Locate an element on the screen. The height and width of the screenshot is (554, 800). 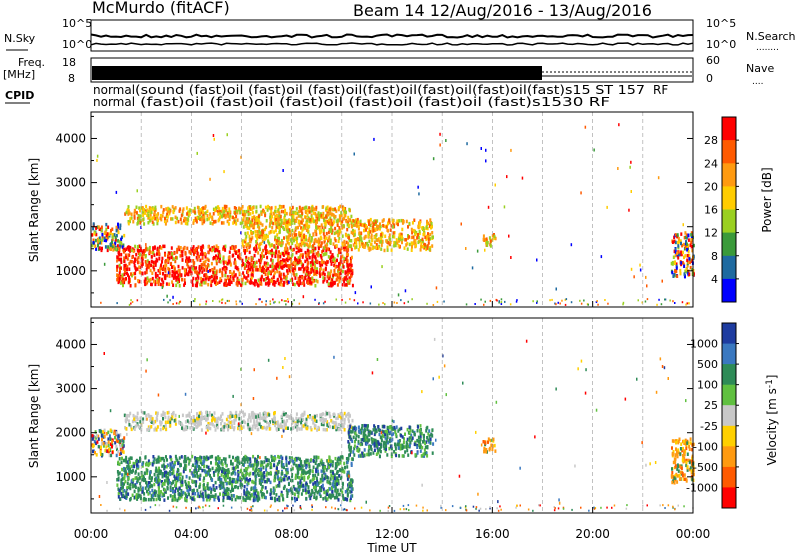
ytick-label: 1000 is located at coordinates (70, 271).